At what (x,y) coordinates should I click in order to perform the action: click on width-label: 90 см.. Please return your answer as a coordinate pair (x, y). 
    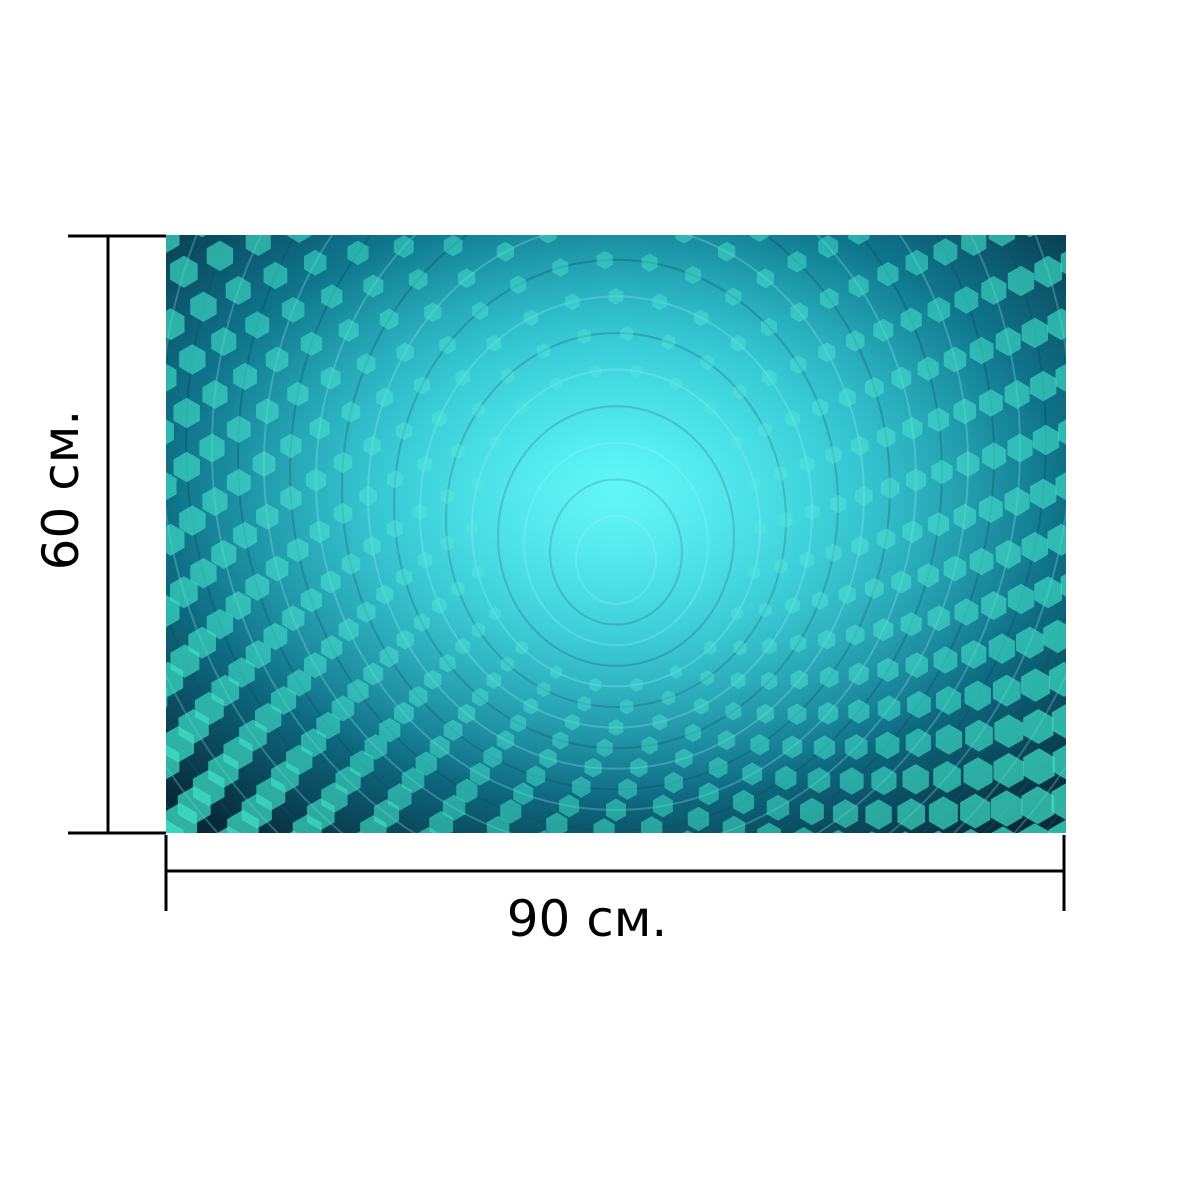
    Looking at the image, I should click on (587, 919).